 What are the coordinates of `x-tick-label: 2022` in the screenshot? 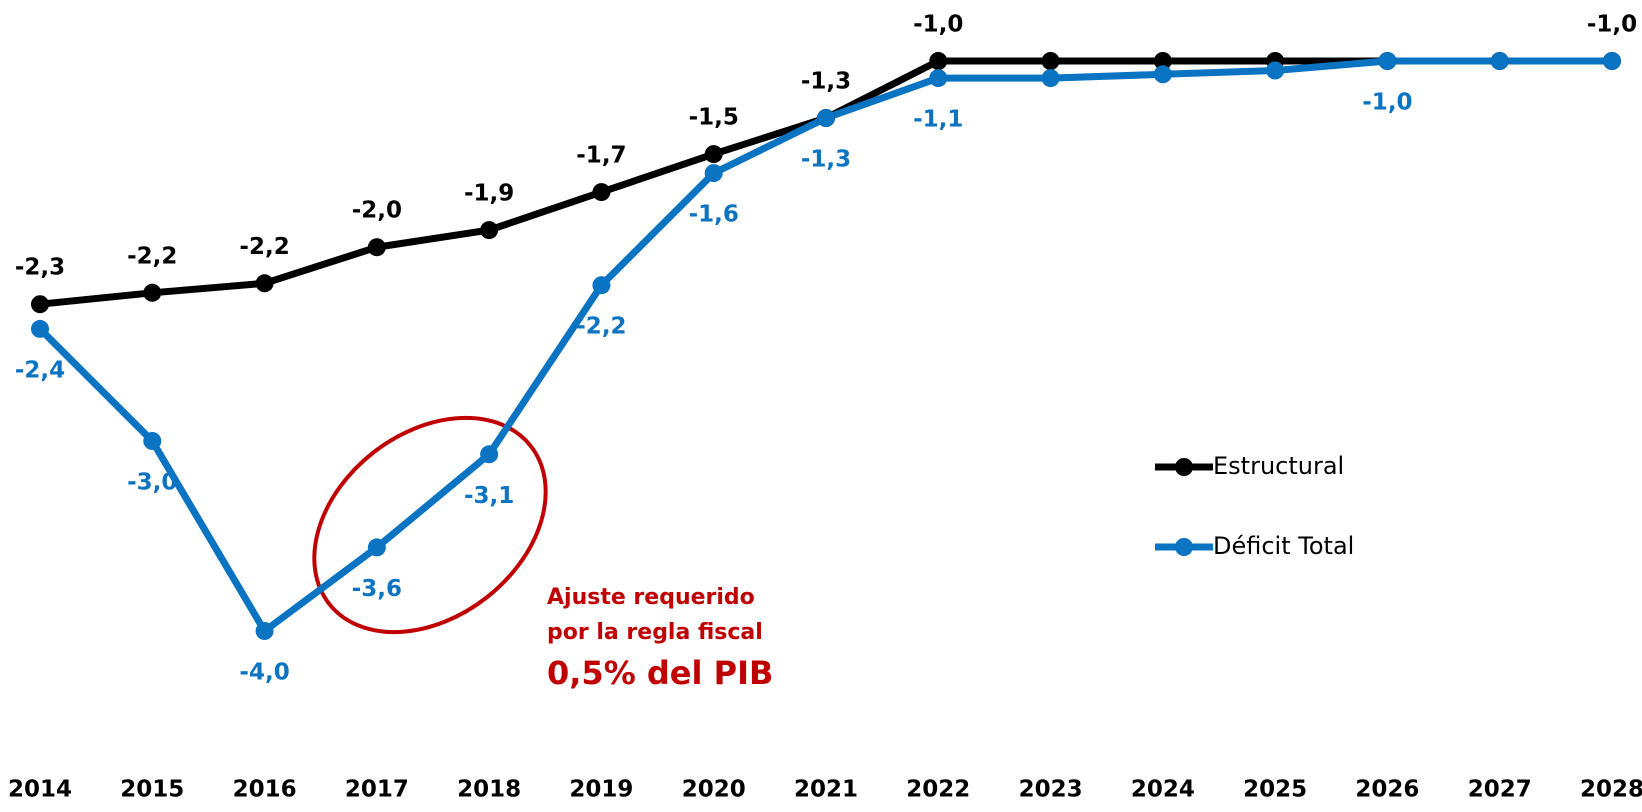 It's located at (938, 790).